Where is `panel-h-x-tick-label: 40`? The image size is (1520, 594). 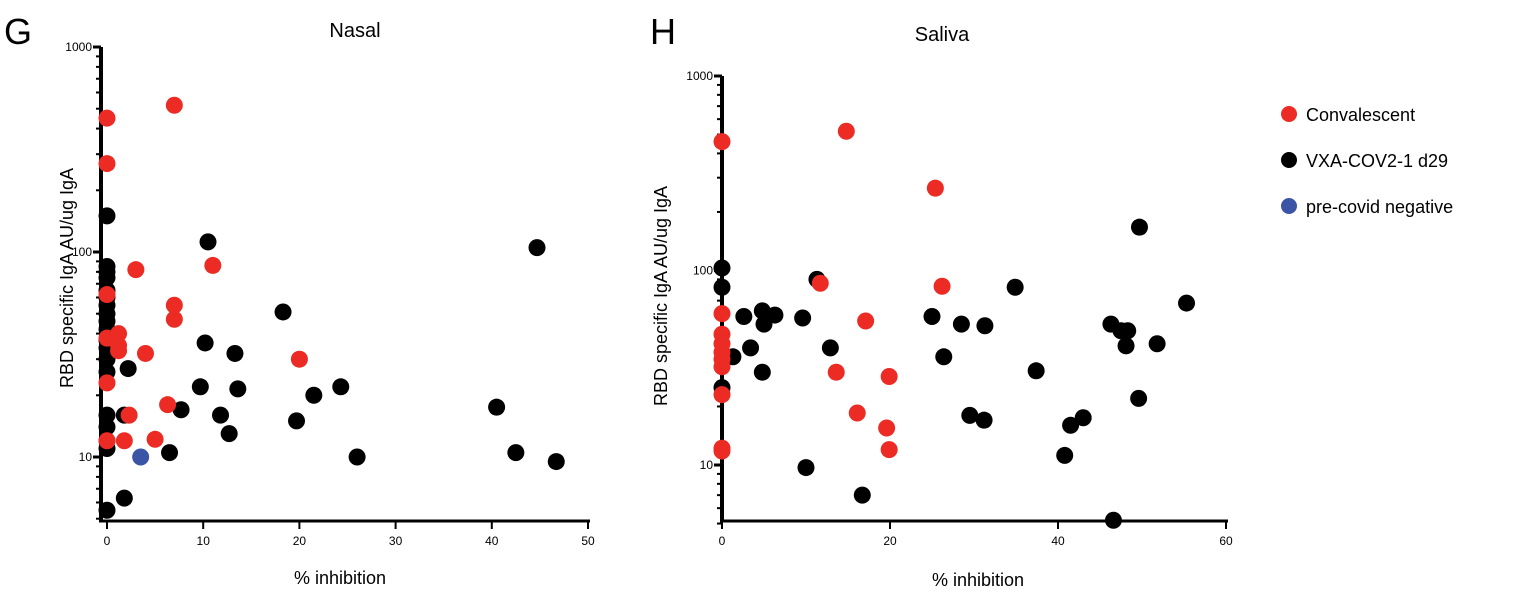 panel-h-x-tick-label: 40 is located at coordinates (1058, 541).